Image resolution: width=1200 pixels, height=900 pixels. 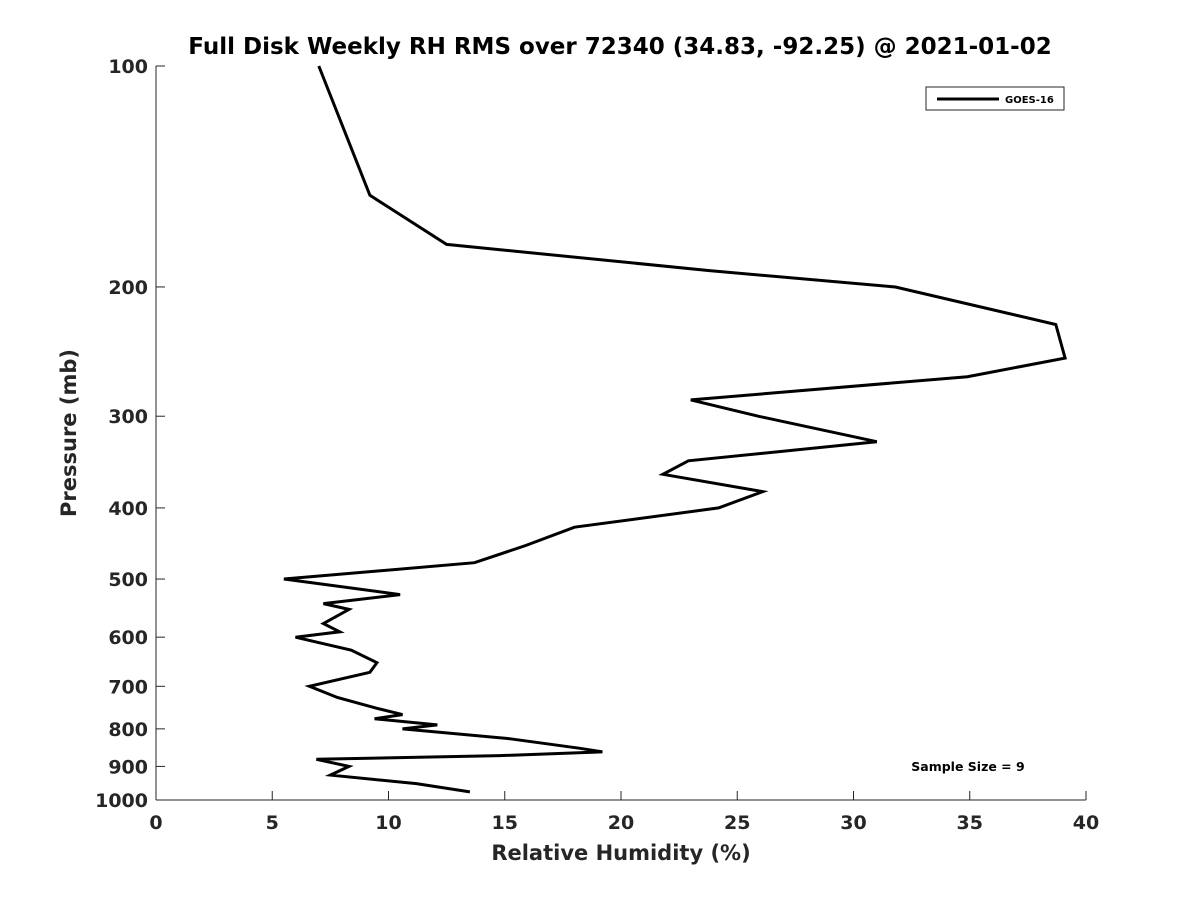 What do you see at coordinates (128, 767) in the screenshot?
I see `y-tick-label: 900` at bounding box center [128, 767].